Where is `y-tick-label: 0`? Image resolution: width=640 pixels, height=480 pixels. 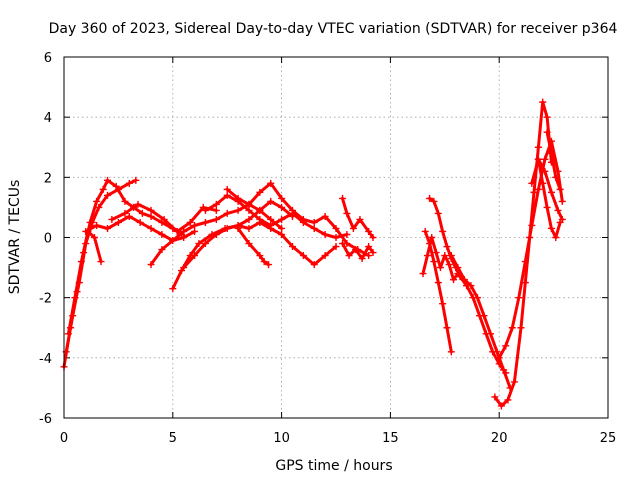 y-tick-label: 0 is located at coordinates (48, 239).